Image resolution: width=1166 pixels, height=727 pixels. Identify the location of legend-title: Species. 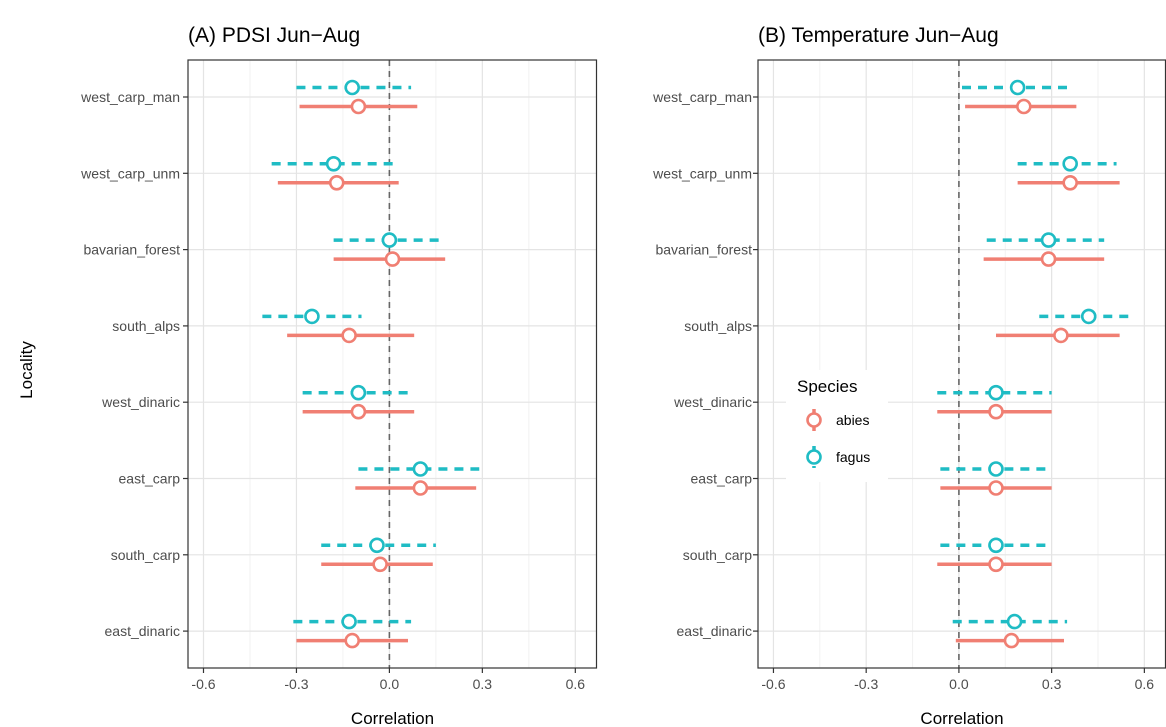
(827, 386).